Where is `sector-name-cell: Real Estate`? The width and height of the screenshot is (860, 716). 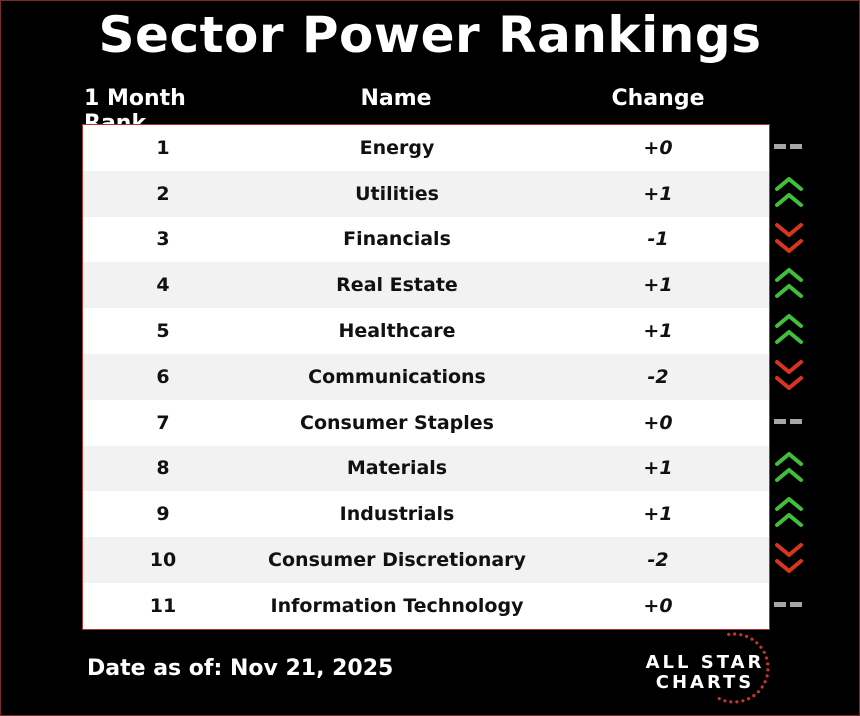
sector-name-cell: Real Estate is located at coordinates (397, 285).